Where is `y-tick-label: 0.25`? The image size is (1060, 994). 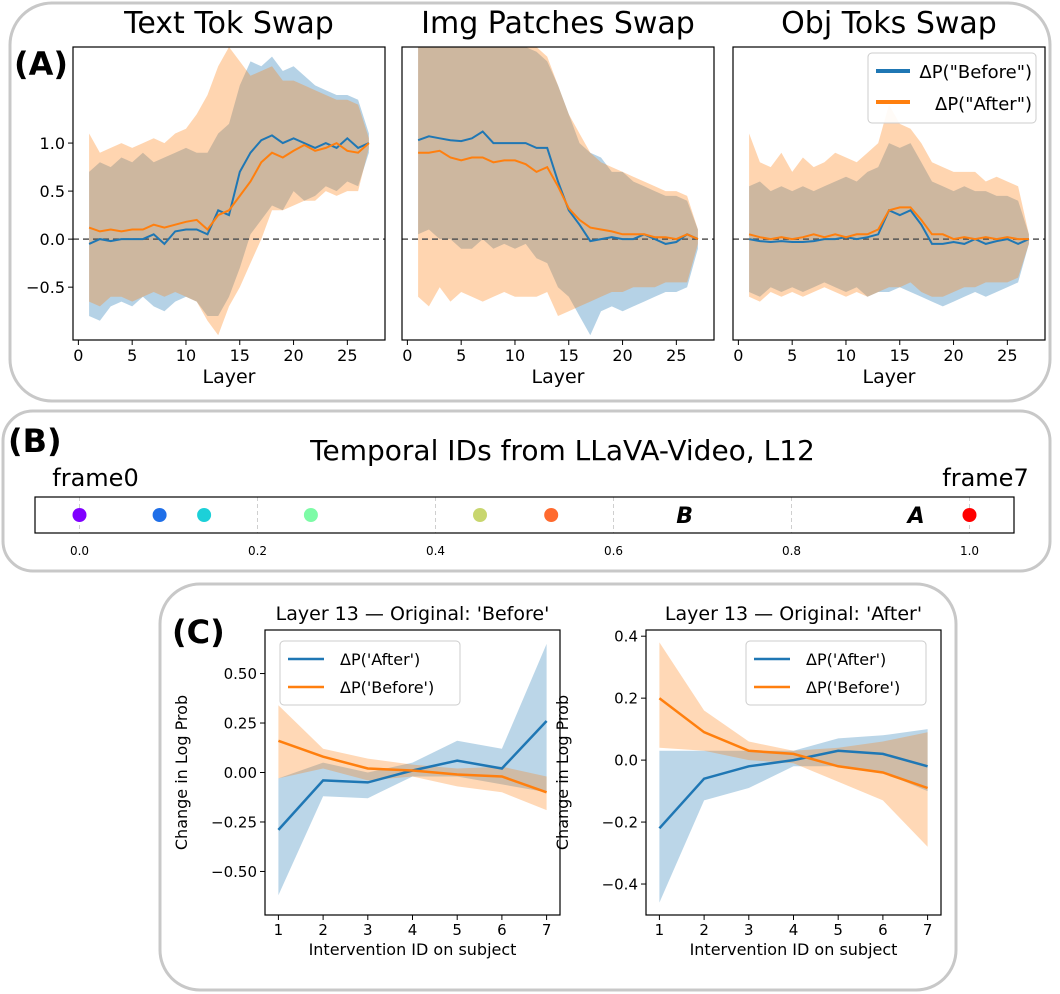
y-tick-label: 0.25 is located at coordinates (240, 723).